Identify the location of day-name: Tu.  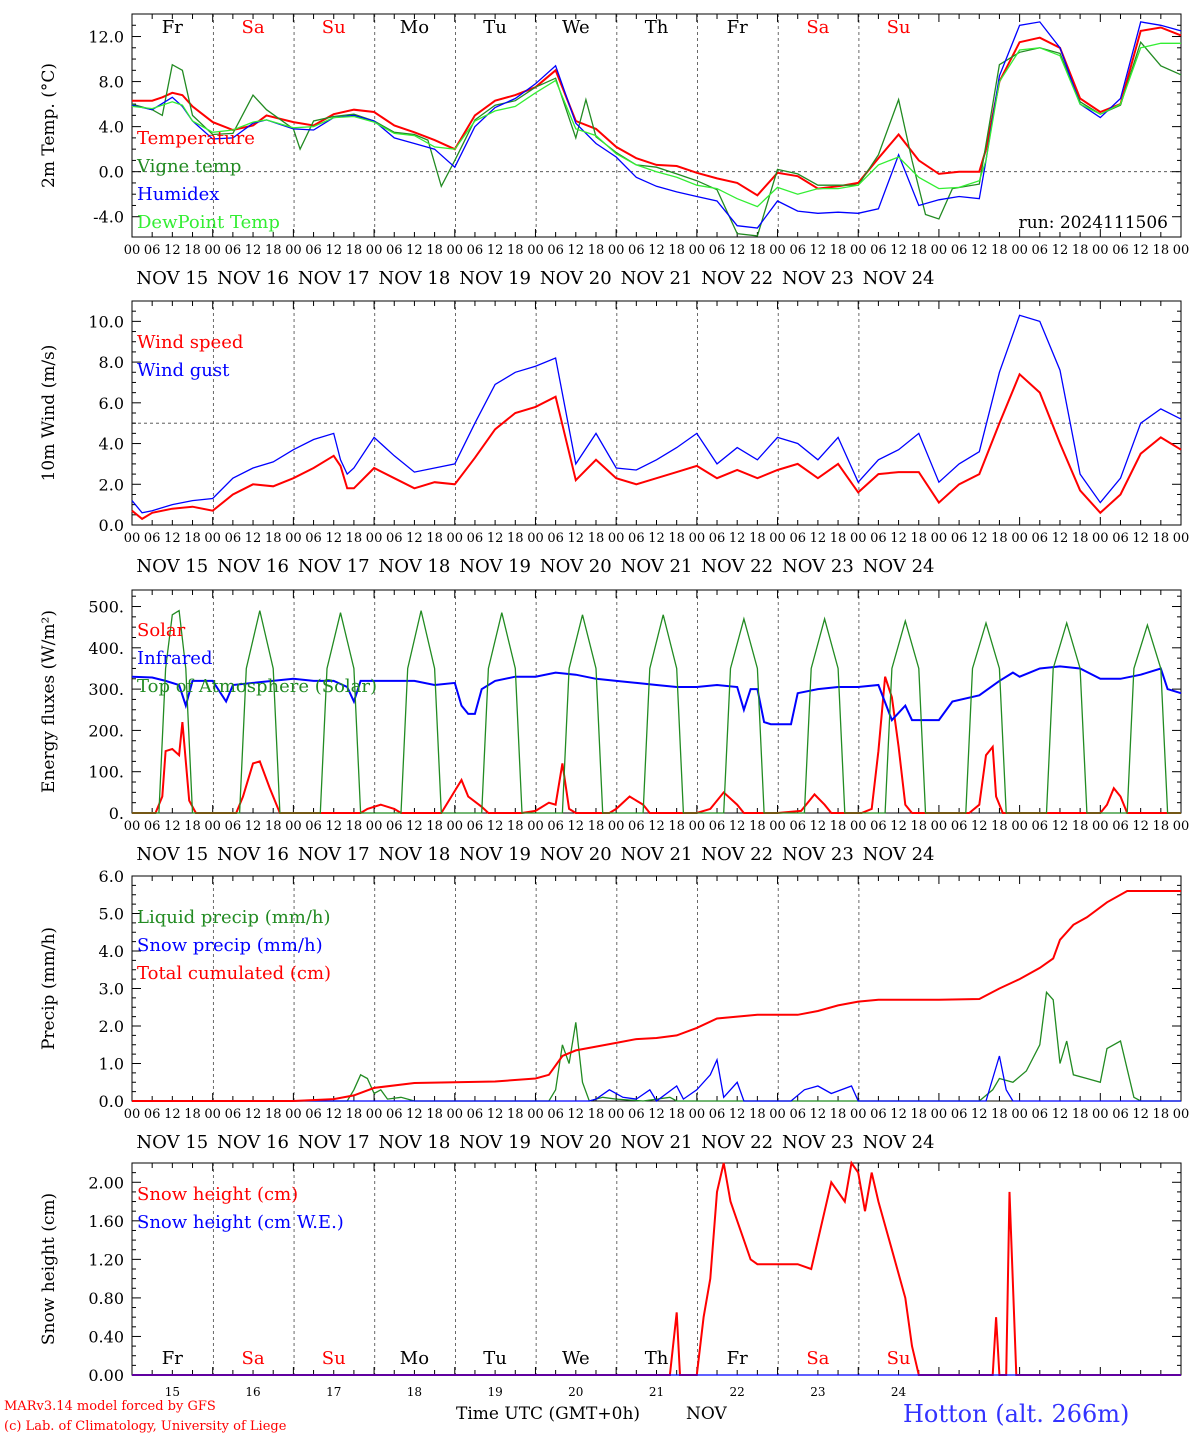
(495, 27).